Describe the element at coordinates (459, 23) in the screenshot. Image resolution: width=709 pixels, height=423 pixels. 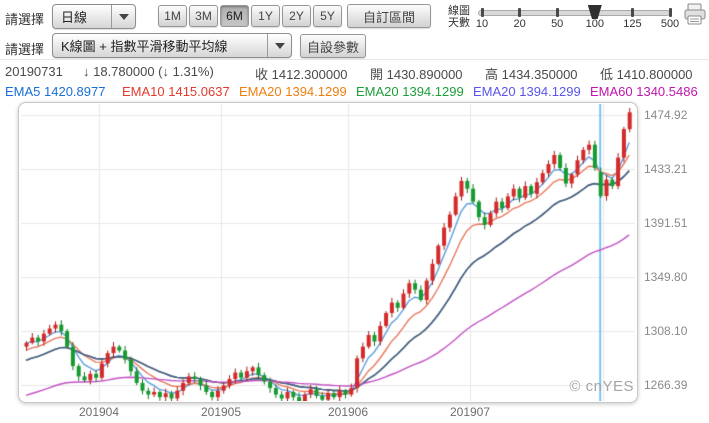
I see `days-slider-label-line2: 天數` at that location.